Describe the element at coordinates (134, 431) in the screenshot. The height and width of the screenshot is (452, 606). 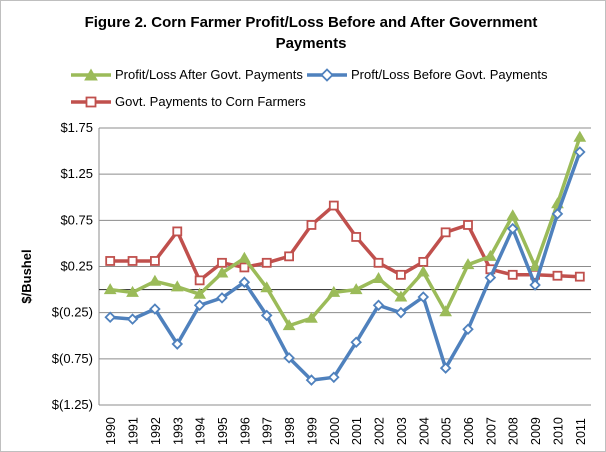
I see `x-tick-label: 1991` at that location.